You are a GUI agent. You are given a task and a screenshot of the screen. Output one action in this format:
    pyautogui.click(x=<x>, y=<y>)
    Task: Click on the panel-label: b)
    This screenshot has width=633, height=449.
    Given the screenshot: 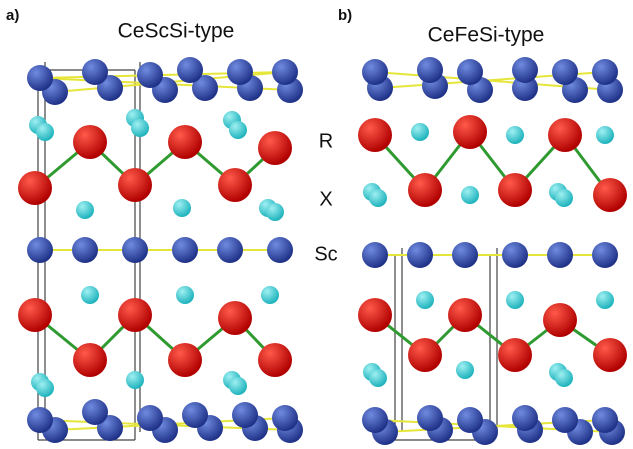 What is the action you would take?
    pyautogui.click(x=345, y=15)
    